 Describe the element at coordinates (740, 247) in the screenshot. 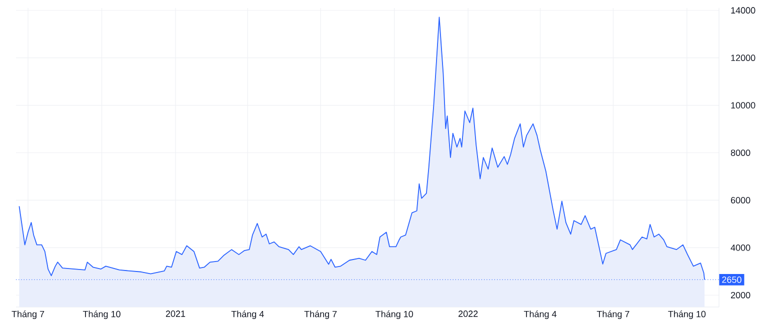

I see `y-tick-label: 4000` at that location.